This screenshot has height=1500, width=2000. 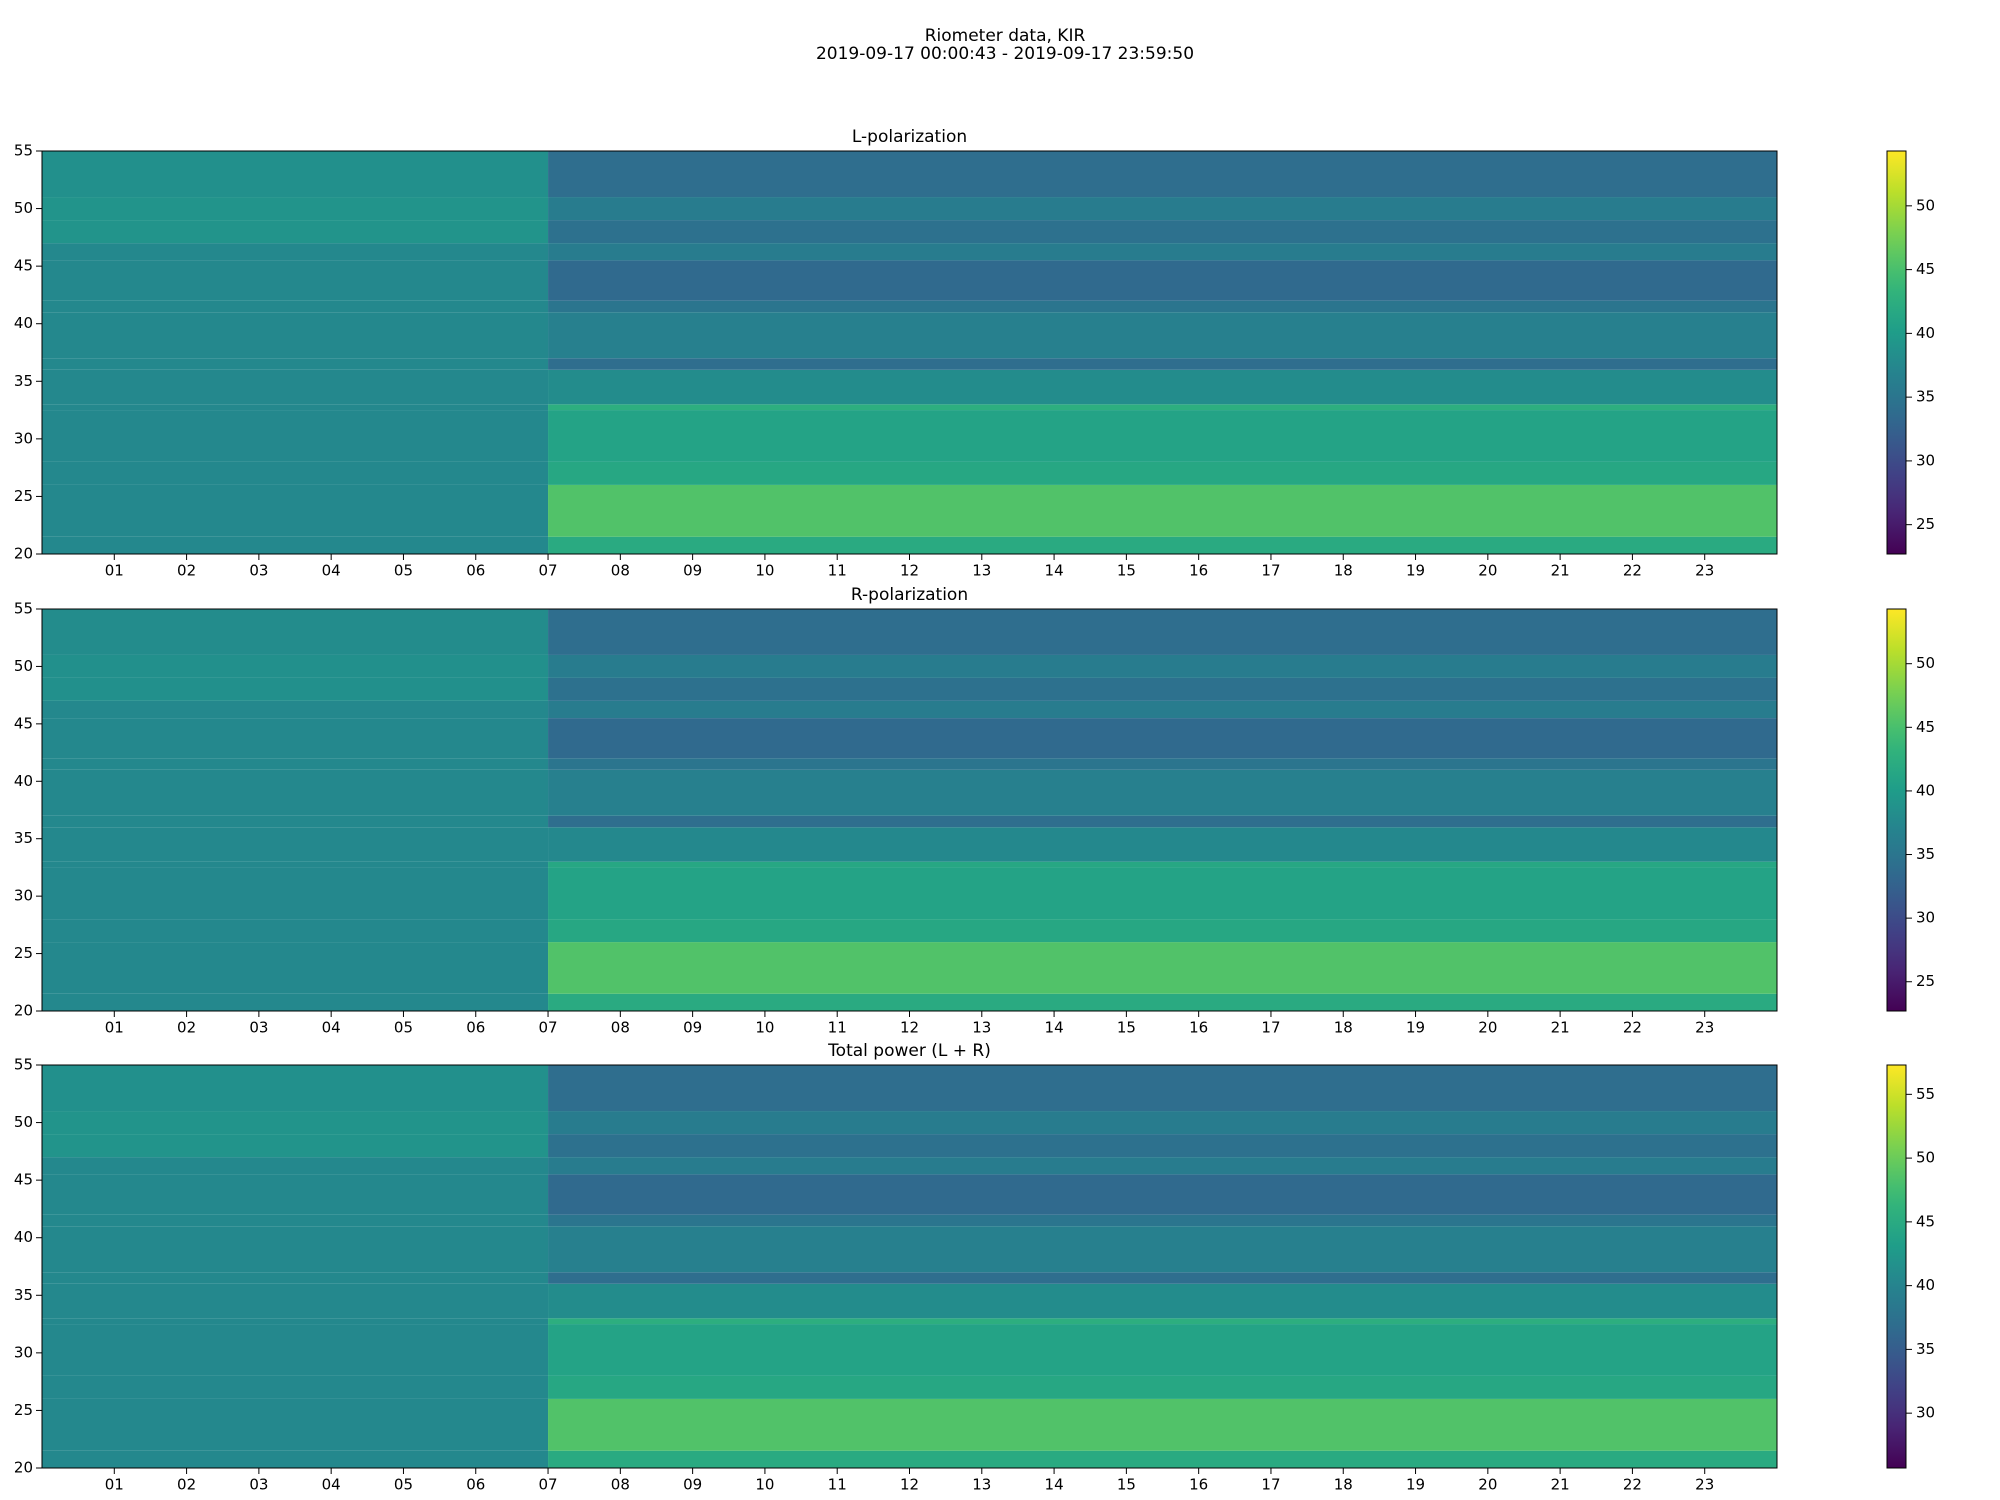 I want to click on y-tick-label: 40, so click(x=23, y=1237).